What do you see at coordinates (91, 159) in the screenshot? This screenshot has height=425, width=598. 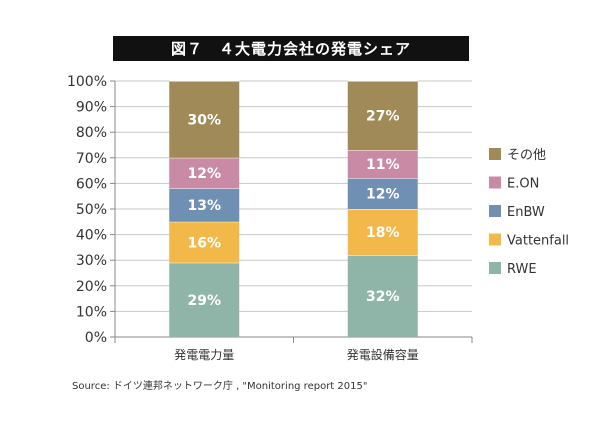 I see `y-tick-label: 70%` at bounding box center [91, 159].